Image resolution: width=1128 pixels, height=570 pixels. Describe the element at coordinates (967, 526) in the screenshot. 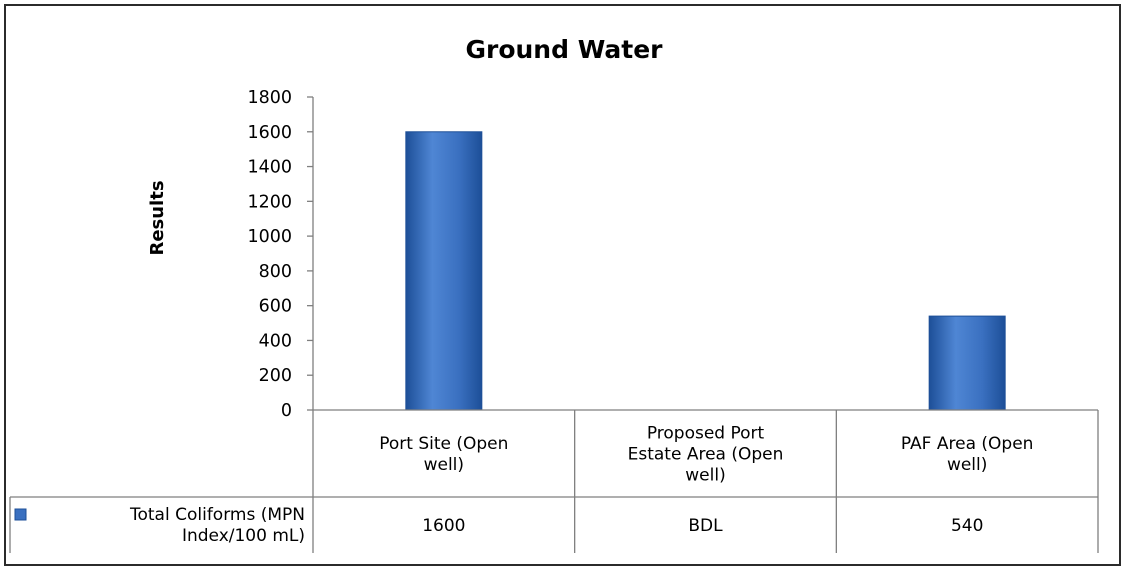

I see `data-label: 540` at that location.